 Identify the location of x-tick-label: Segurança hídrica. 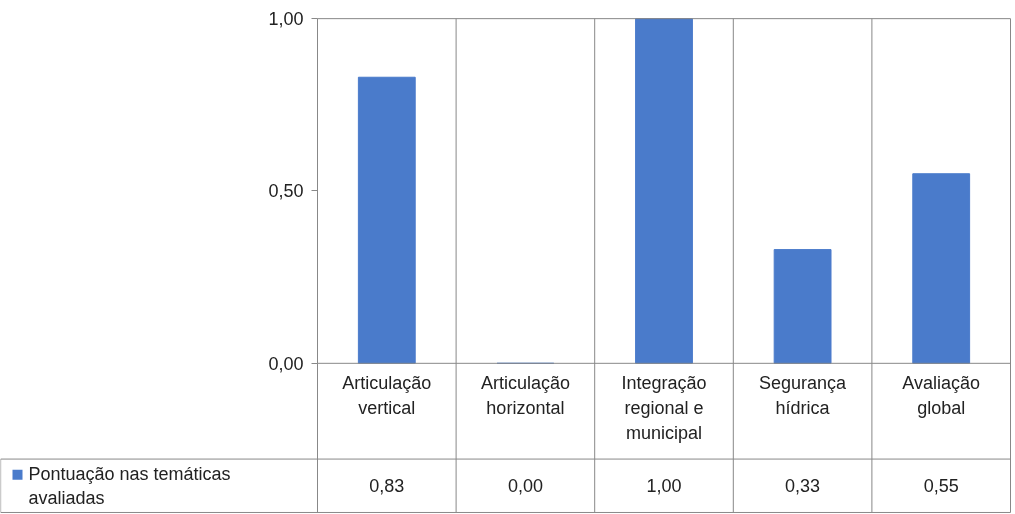
(803, 396).